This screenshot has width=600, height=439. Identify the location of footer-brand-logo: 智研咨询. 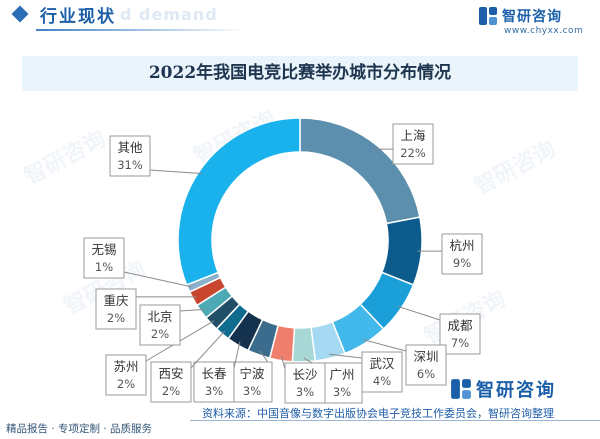
(520, 390).